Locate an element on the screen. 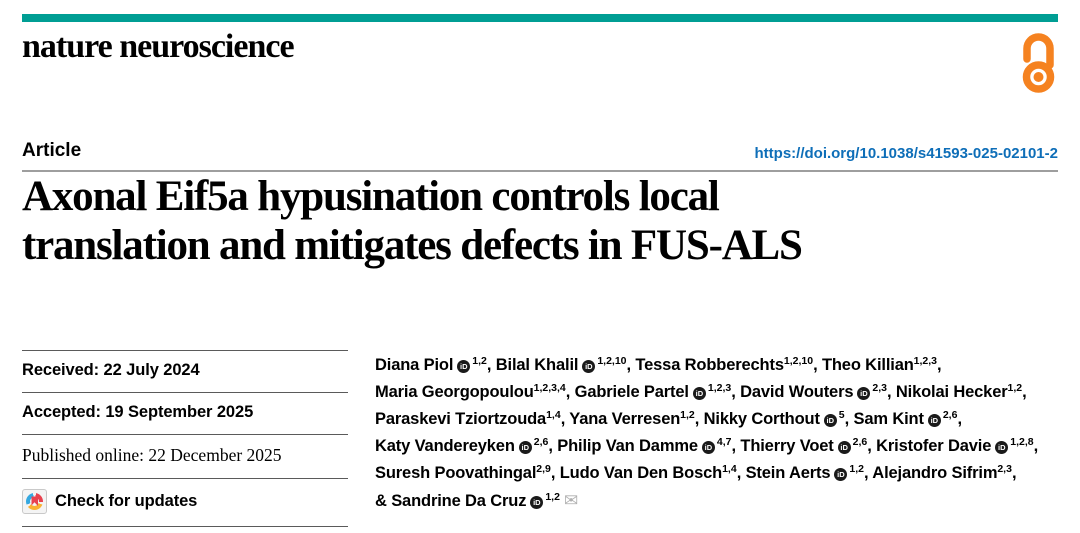  author: Ludo Van Den Bosch1,4, is located at coordinates (650, 472).